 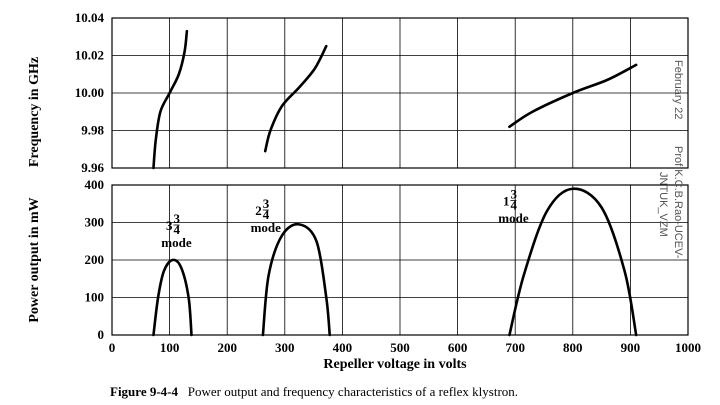 I want to click on x-tick-label: 800, so click(x=573, y=347).